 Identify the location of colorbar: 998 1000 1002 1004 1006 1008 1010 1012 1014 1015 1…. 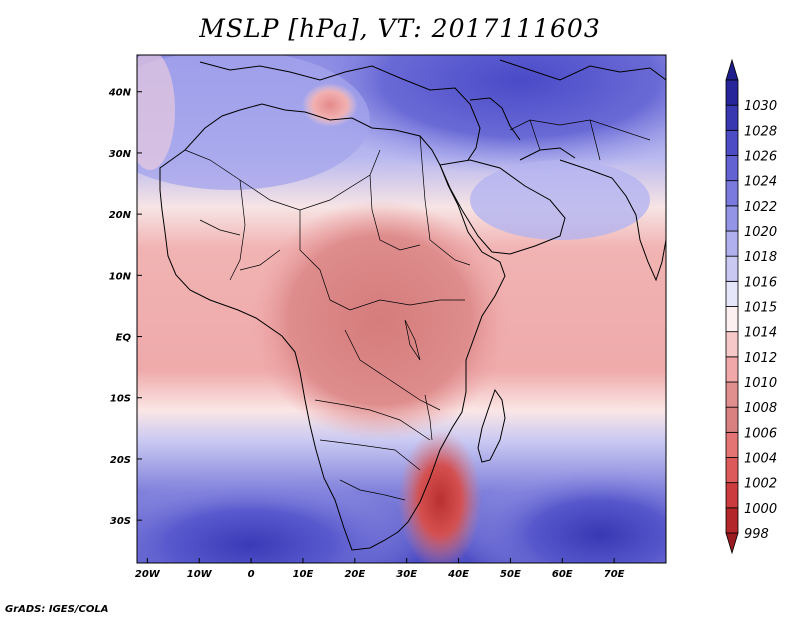
(751, 306).